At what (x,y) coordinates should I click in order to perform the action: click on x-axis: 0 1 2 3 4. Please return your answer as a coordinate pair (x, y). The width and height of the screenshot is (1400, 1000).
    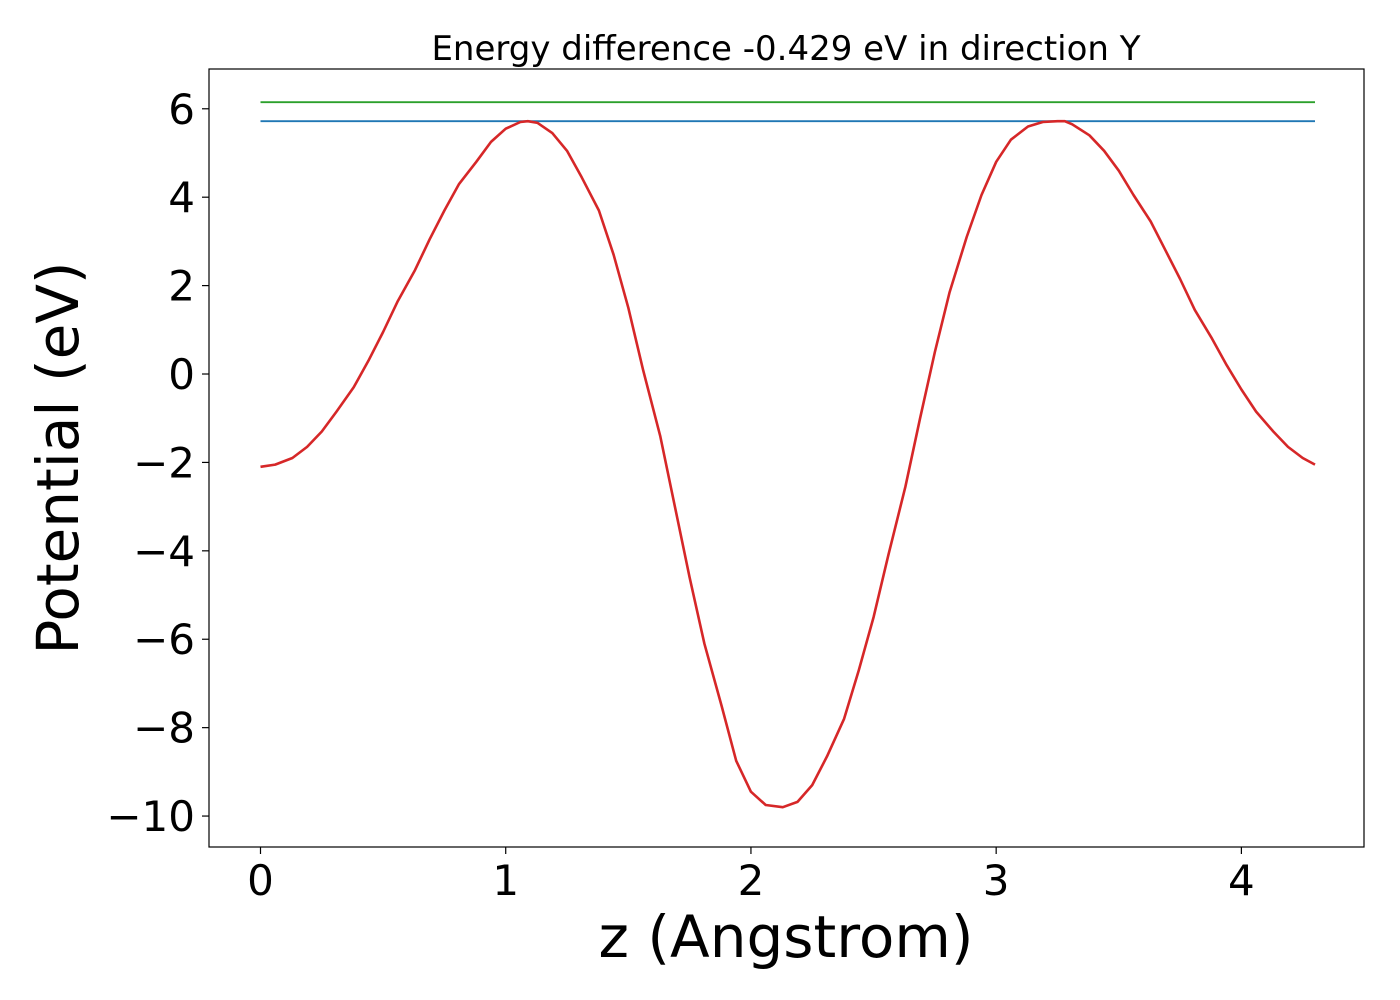
    Looking at the image, I should click on (751, 876).